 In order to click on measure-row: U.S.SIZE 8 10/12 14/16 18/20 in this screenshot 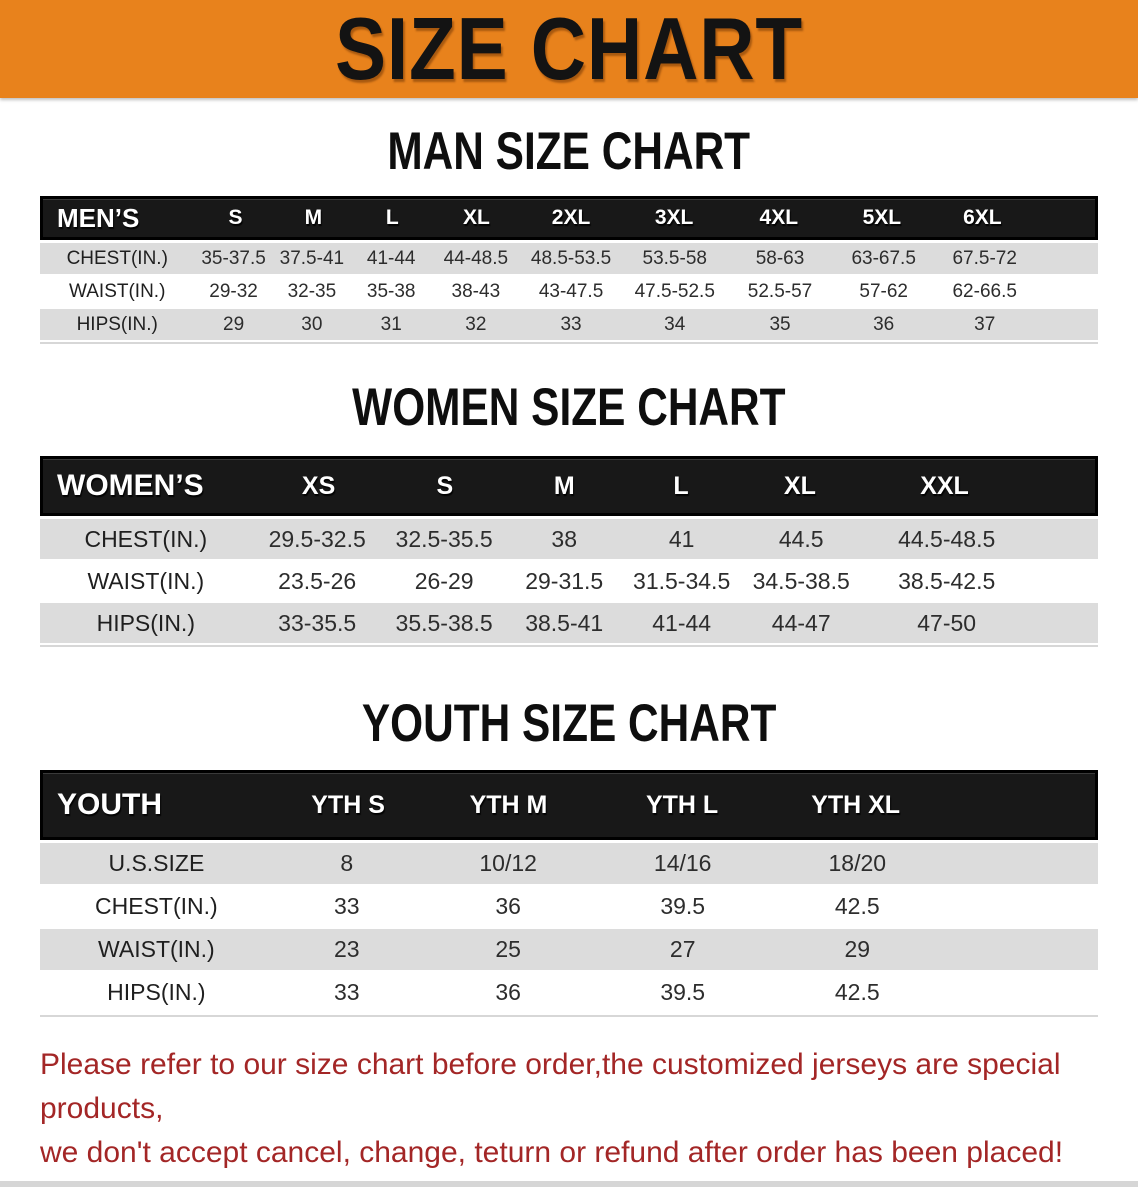, I will do `click(569, 863)`.